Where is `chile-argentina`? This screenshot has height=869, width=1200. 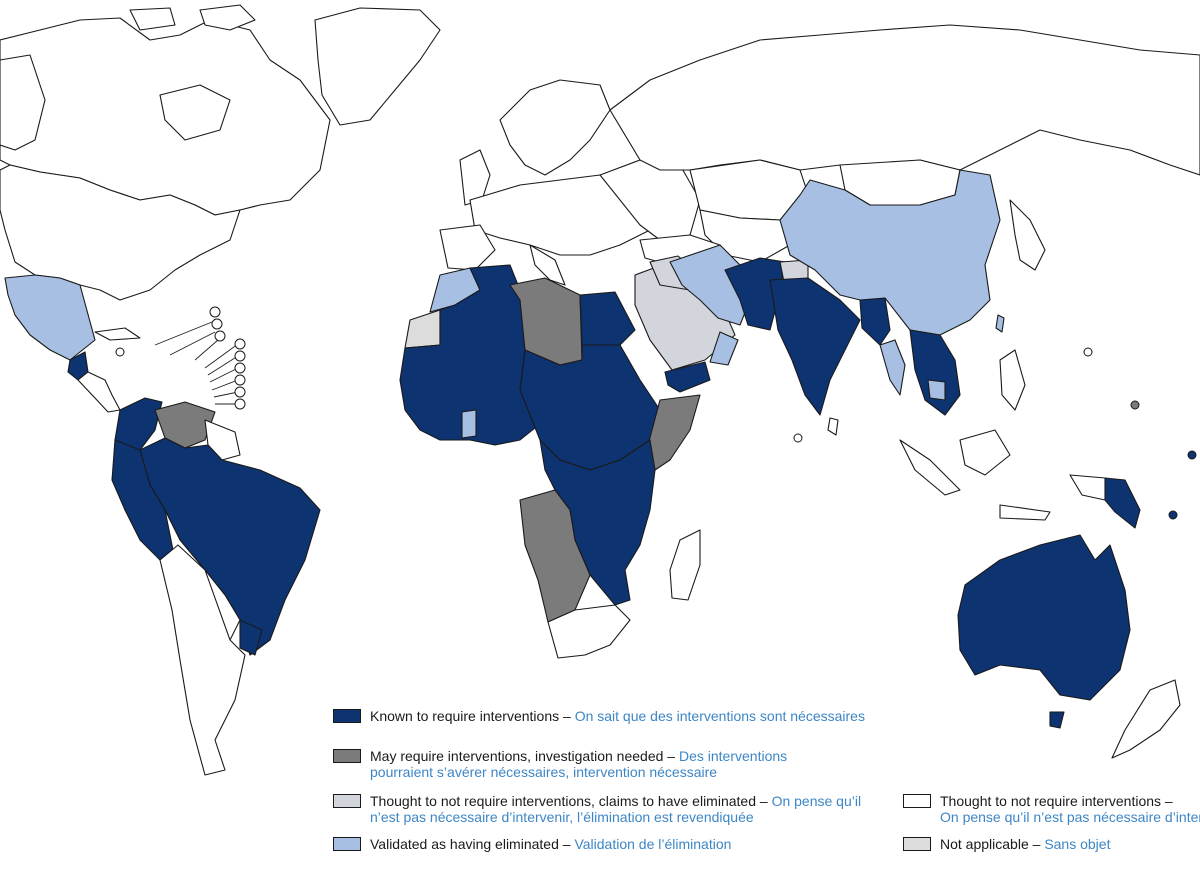
chile-argentina is located at coordinates (202, 660).